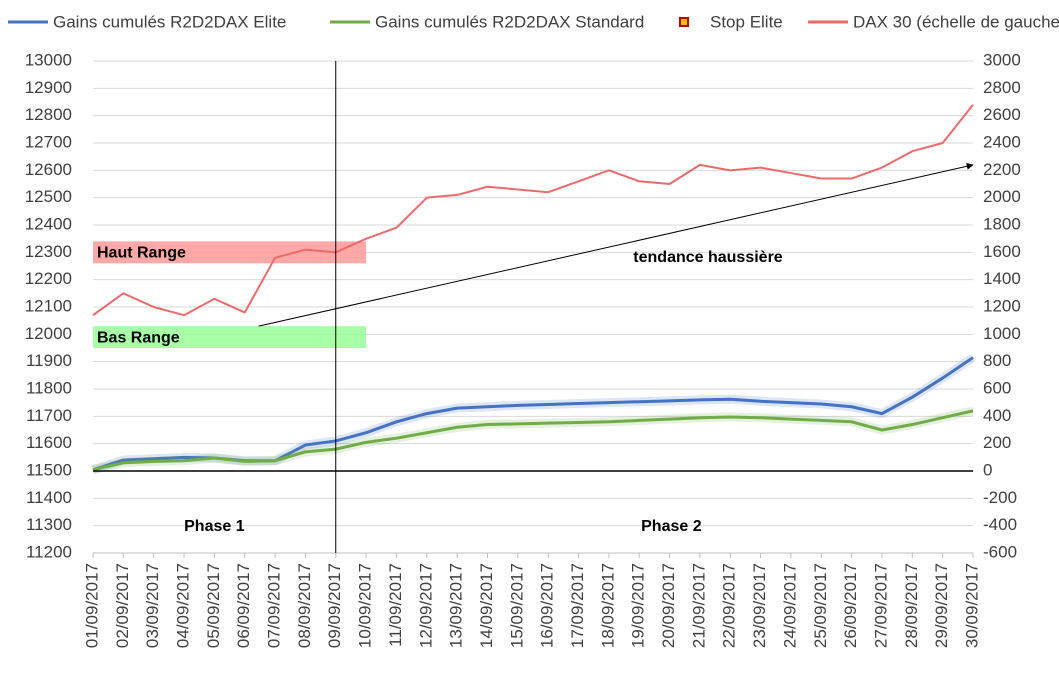 This screenshot has width=1059, height=694. What do you see at coordinates (48, 278) in the screenshot?
I see `y-tick-label: 12200` at bounding box center [48, 278].